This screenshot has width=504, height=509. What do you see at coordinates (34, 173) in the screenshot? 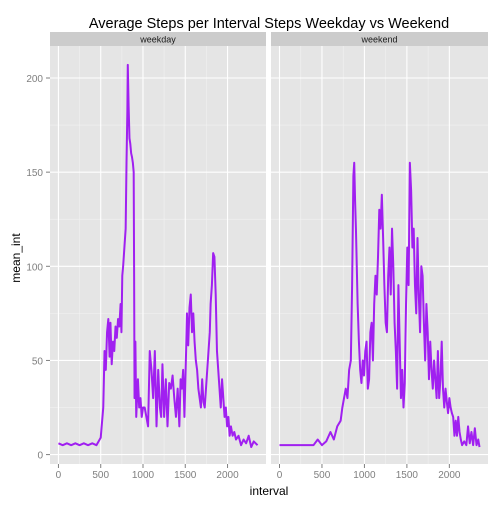
I see `y-tick-label: 150` at bounding box center [34, 173].